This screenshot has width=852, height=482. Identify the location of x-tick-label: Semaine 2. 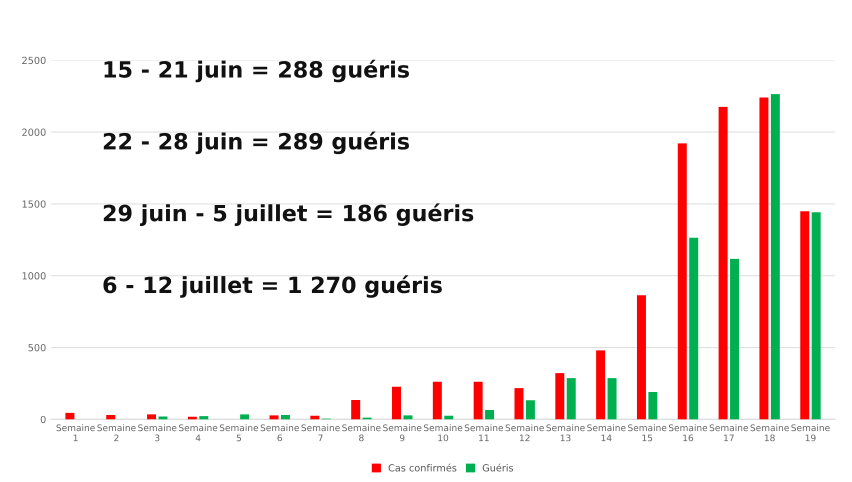
(116, 433).